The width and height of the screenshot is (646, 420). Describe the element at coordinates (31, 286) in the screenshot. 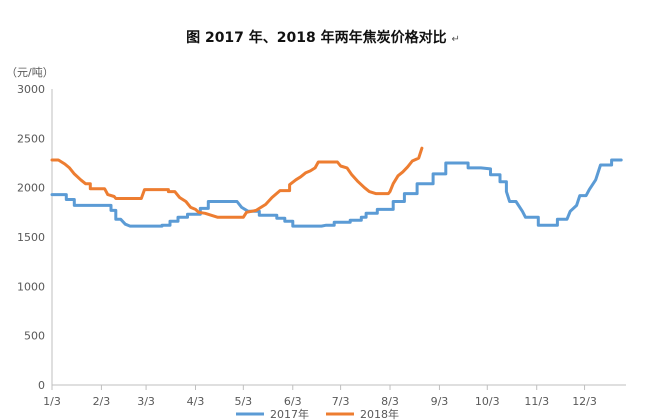

I see `y-tick-label: 1000` at that location.